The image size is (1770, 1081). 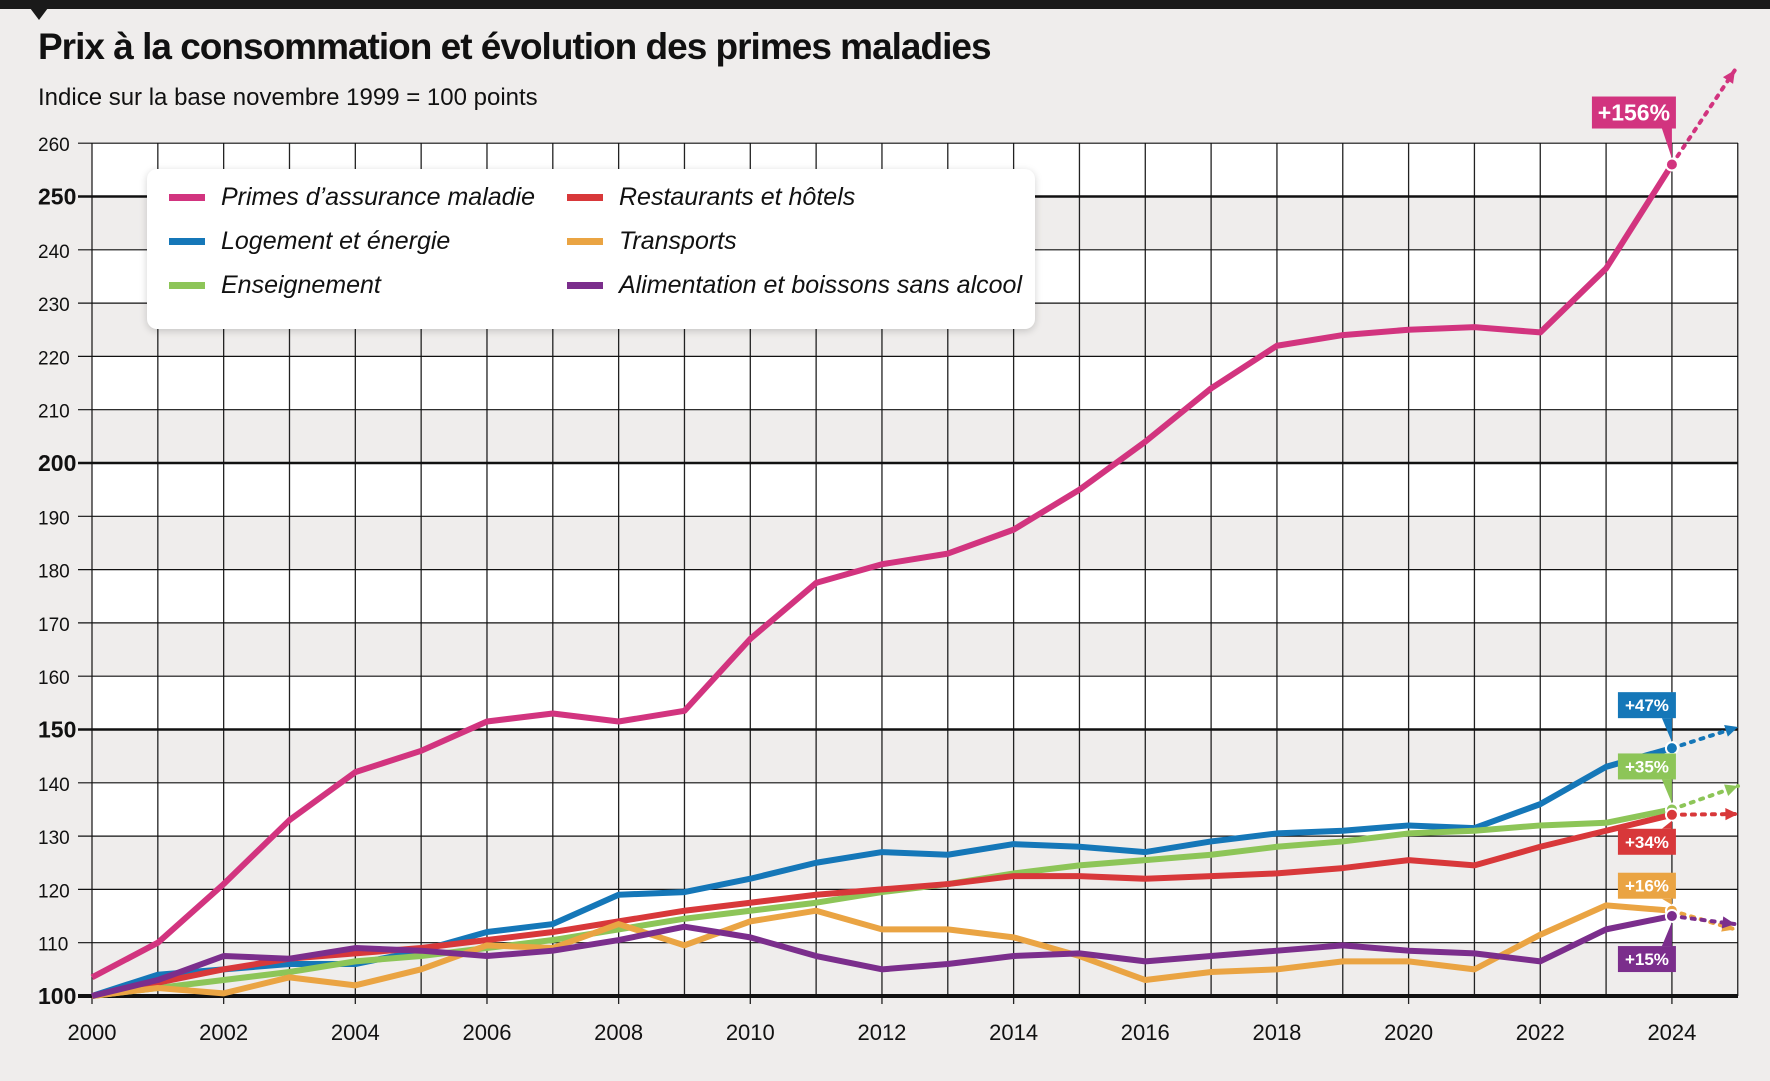 What do you see at coordinates (678, 241) in the screenshot?
I see `legend-label: Transports` at bounding box center [678, 241].